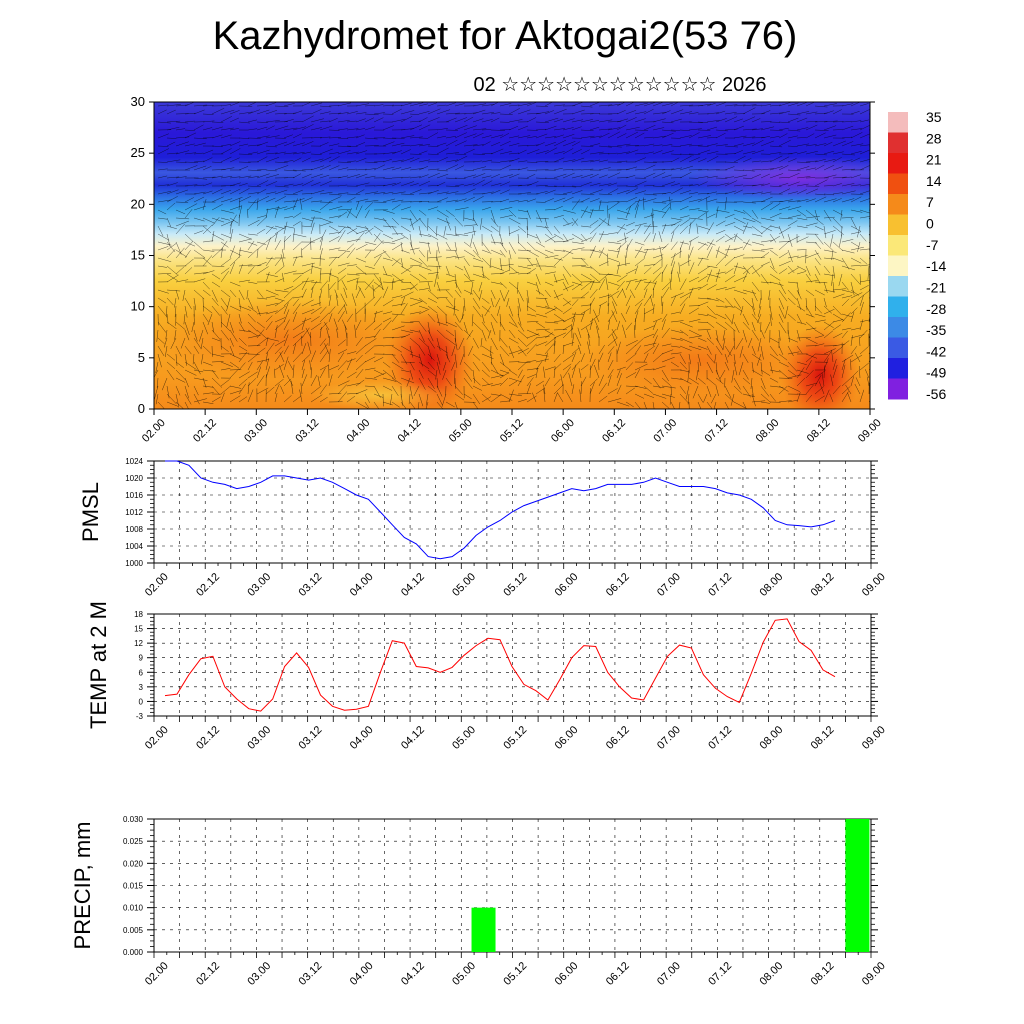  What do you see at coordinates (512, 885) in the screenshot?
I see `grid` at bounding box center [512, 885].